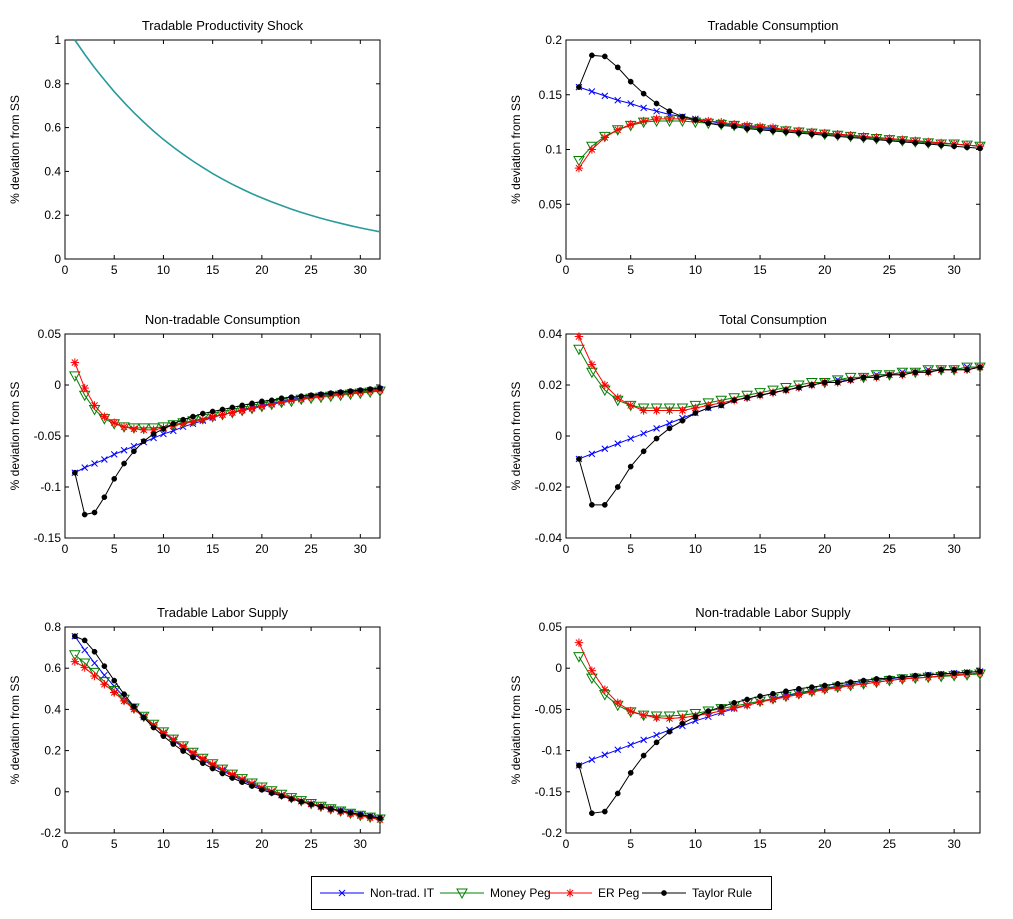 The width and height of the screenshot is (1013, 919). Describe the element at coordinates (50, 487) in the screenshot. I see `y-tick-label: -0.1` at that location.